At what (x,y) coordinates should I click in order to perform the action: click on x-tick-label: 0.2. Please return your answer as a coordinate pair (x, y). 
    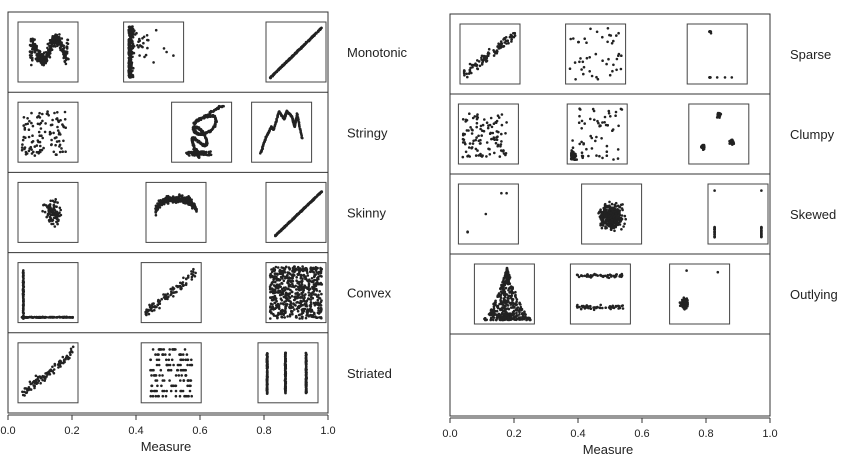
    Looking at the image, I should click on (71, 431).